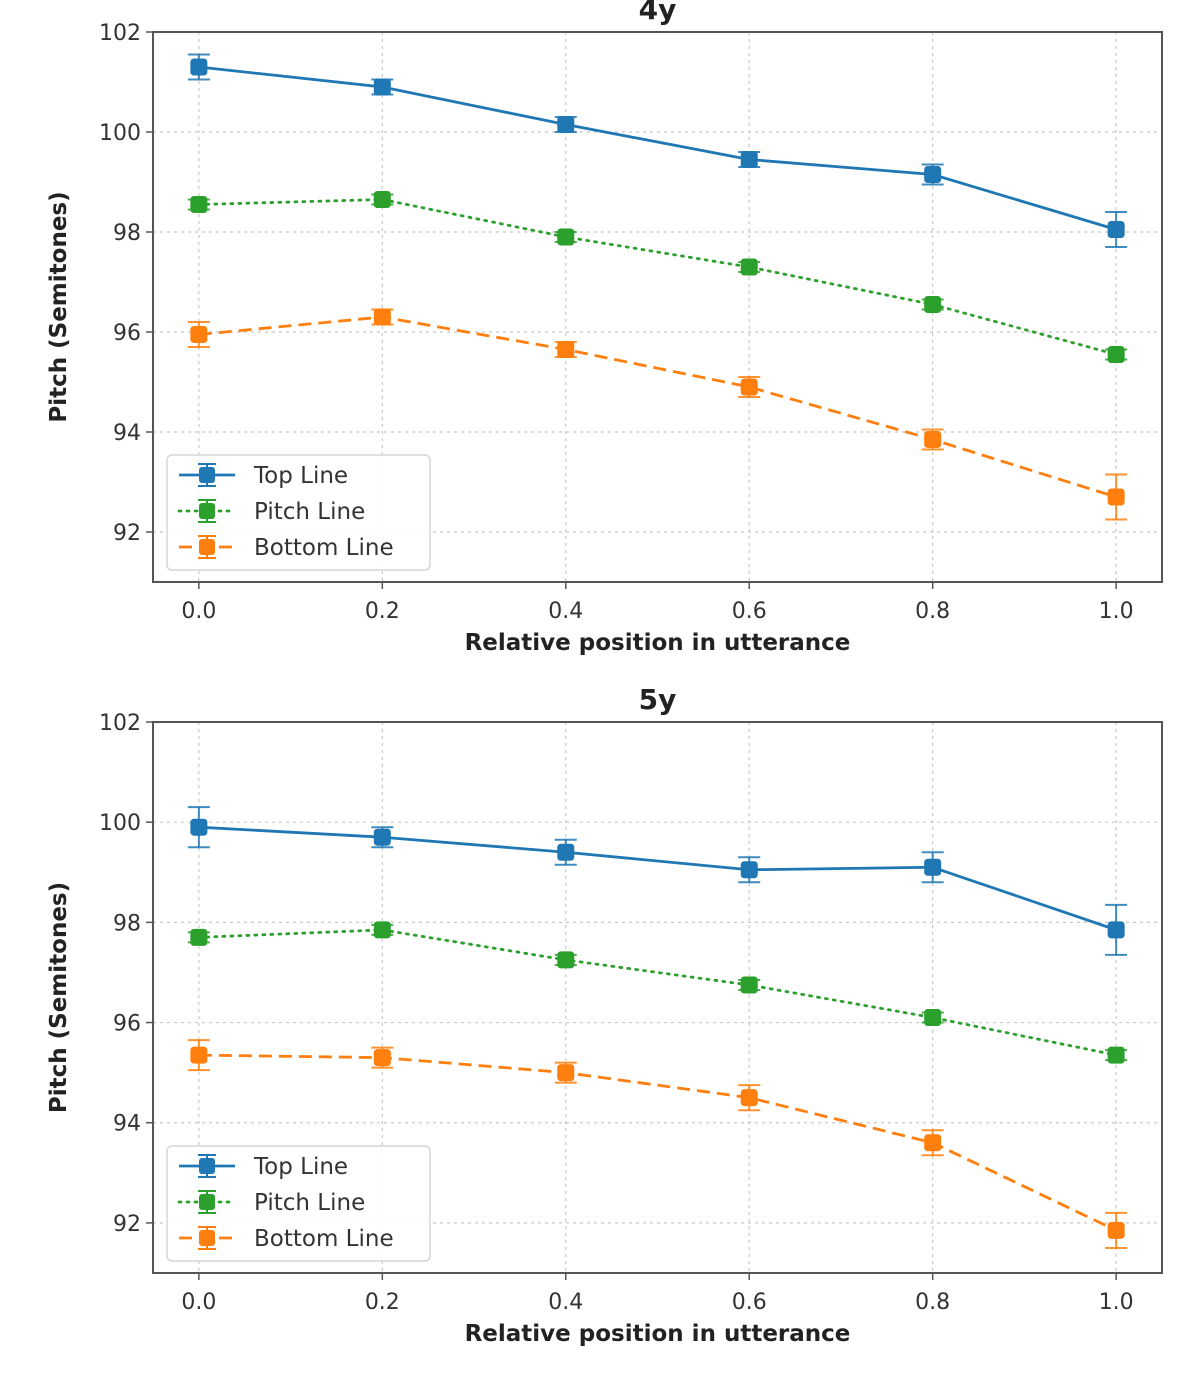 The image size is (1200, 1392). I want to click on chart-title: 4y, so click(658, 13).